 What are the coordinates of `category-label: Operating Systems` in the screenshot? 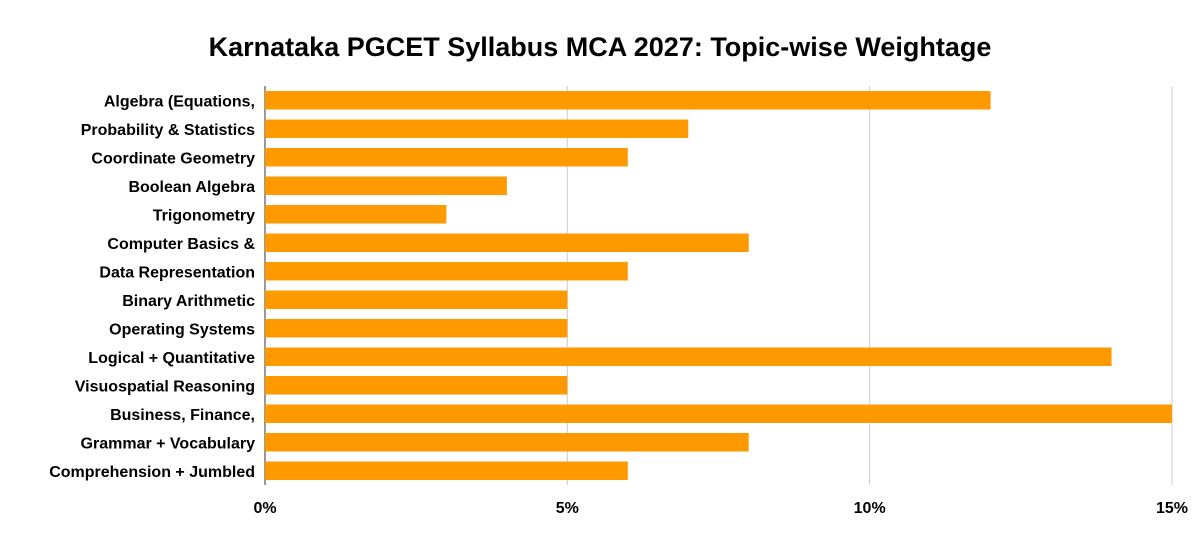 It's located at (182, 329).